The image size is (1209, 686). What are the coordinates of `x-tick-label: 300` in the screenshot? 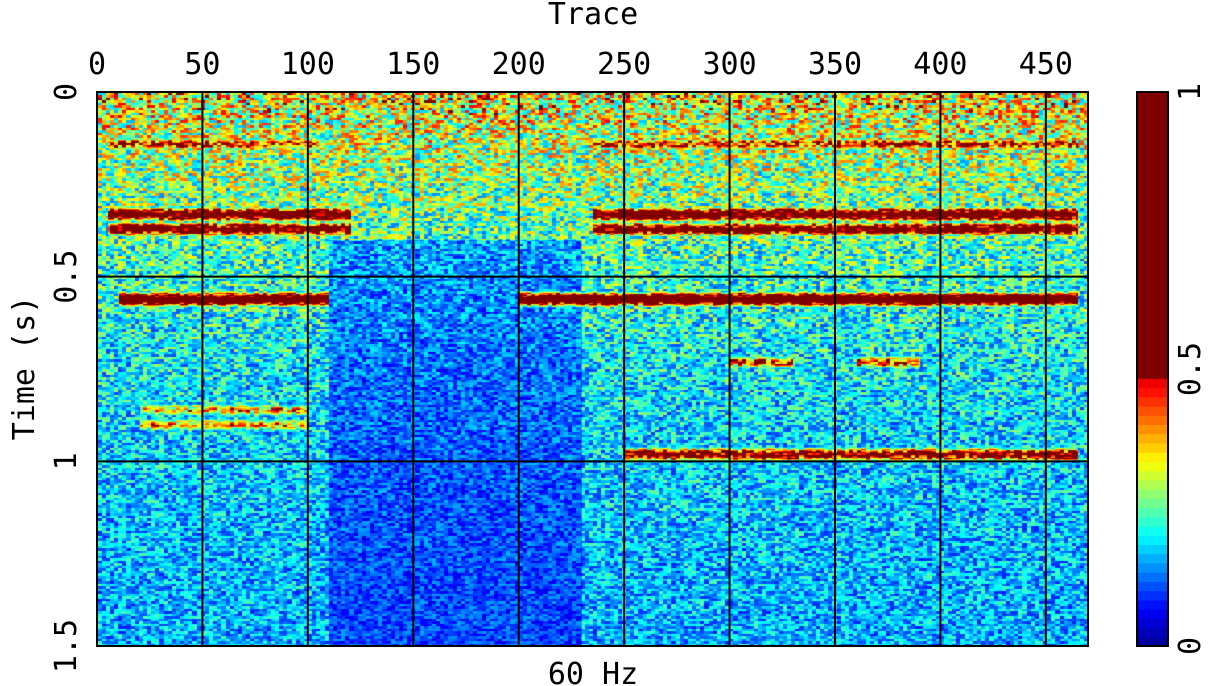 It's located at (729, 64).